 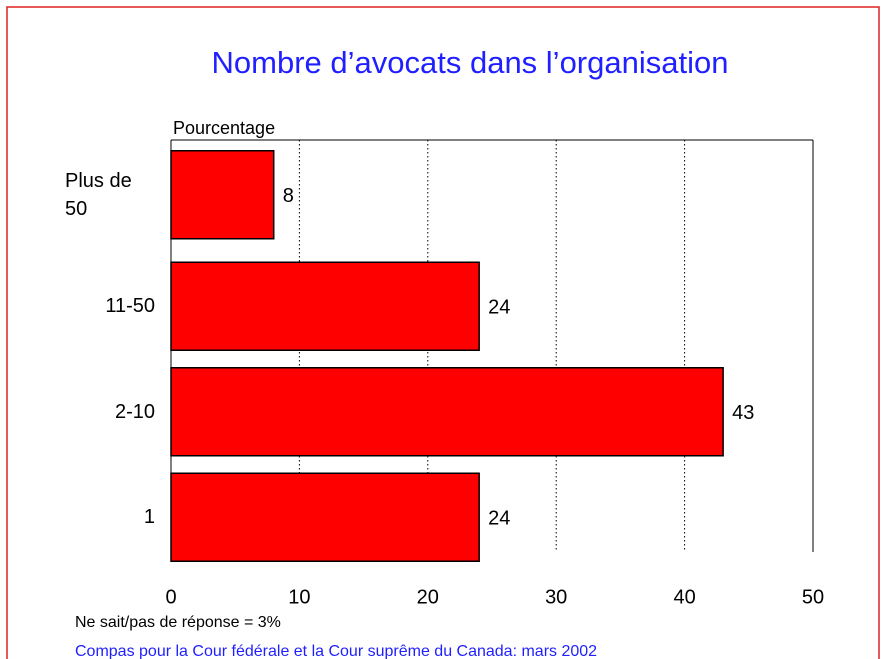 What do you see at coordinates (743, 413) in the screenshot?
I see `value-label: 43` at bounding box center [743, 413].